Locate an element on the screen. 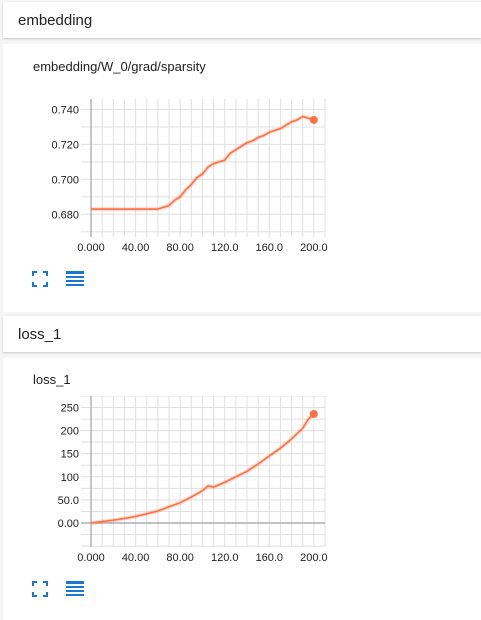 This screenshot has width=481, height=620. y-tick-label: 50.0 is located at coordinates (68, 501).